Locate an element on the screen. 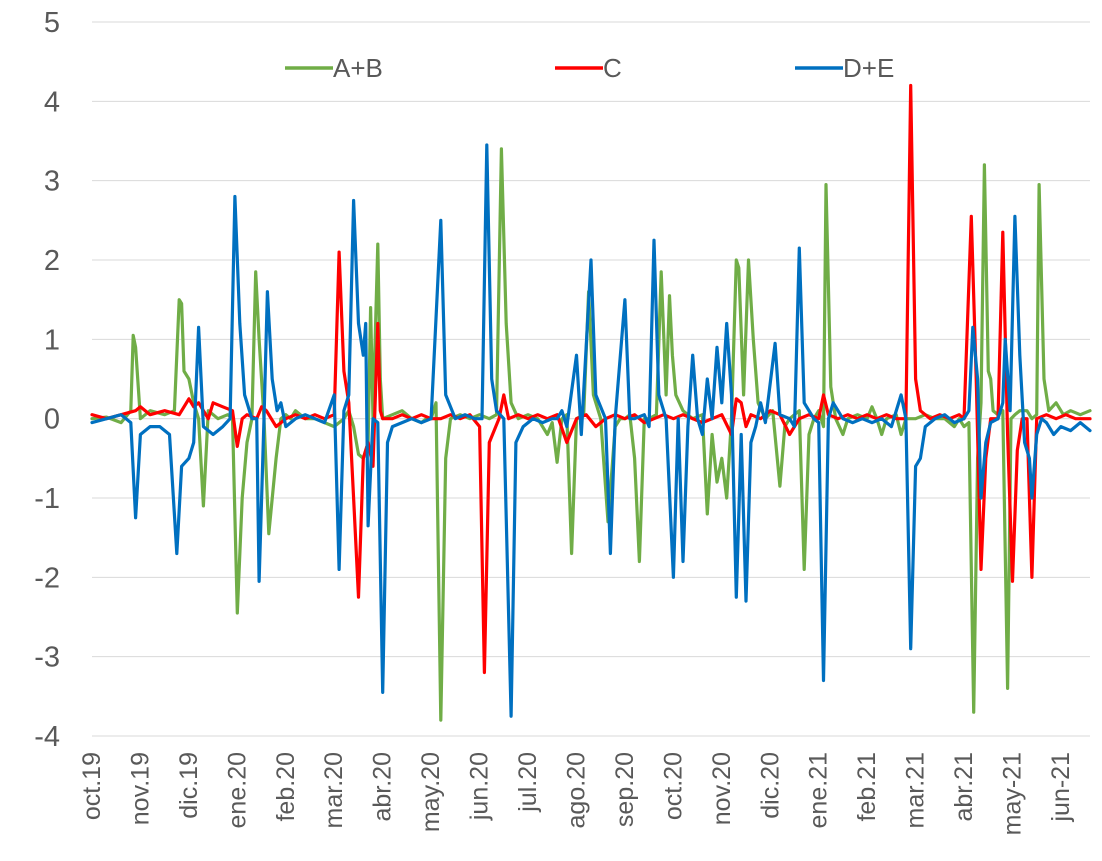  y-tick-label: -4 is located at coordinates (47, 737).